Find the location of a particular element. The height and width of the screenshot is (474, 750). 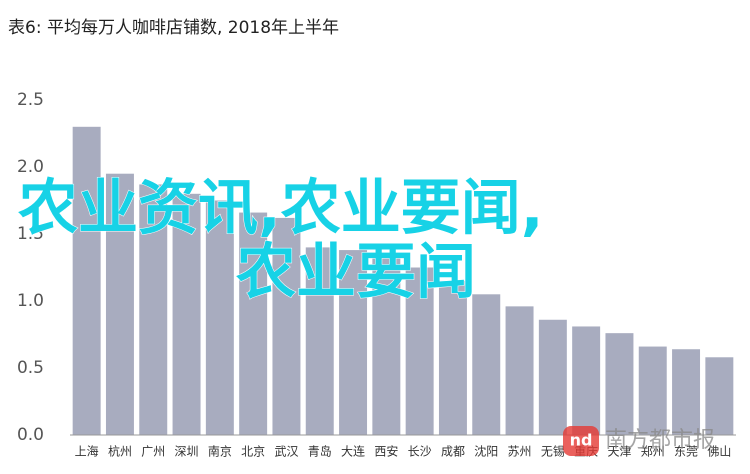

x-tick-label: 无锡 is located at coordinates (553, 451).